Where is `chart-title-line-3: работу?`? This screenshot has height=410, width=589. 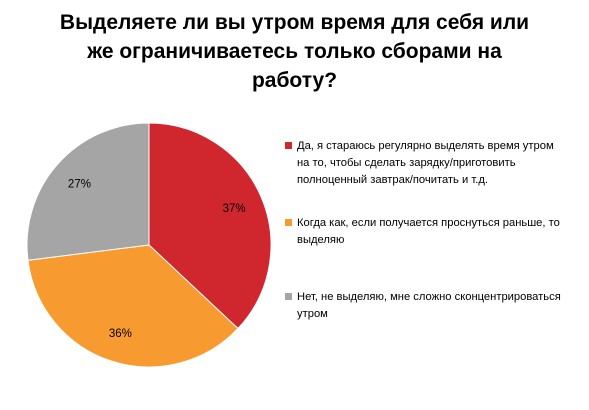
chart-title-line-3: работу? is located at coordinates (294, 80).